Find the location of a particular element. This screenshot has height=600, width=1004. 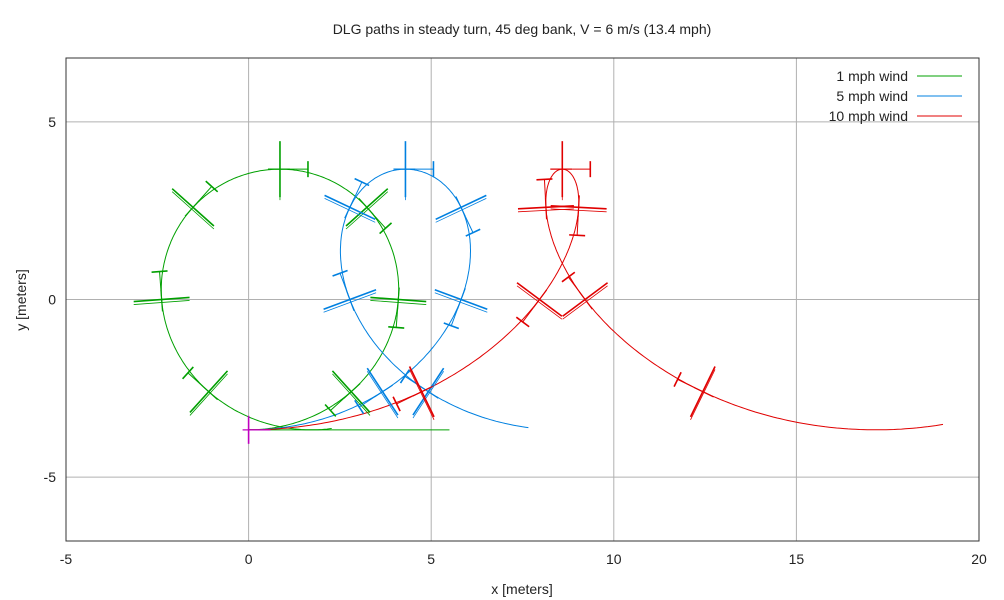

x-tick-label: 0 is located at coordinates (249, 559).